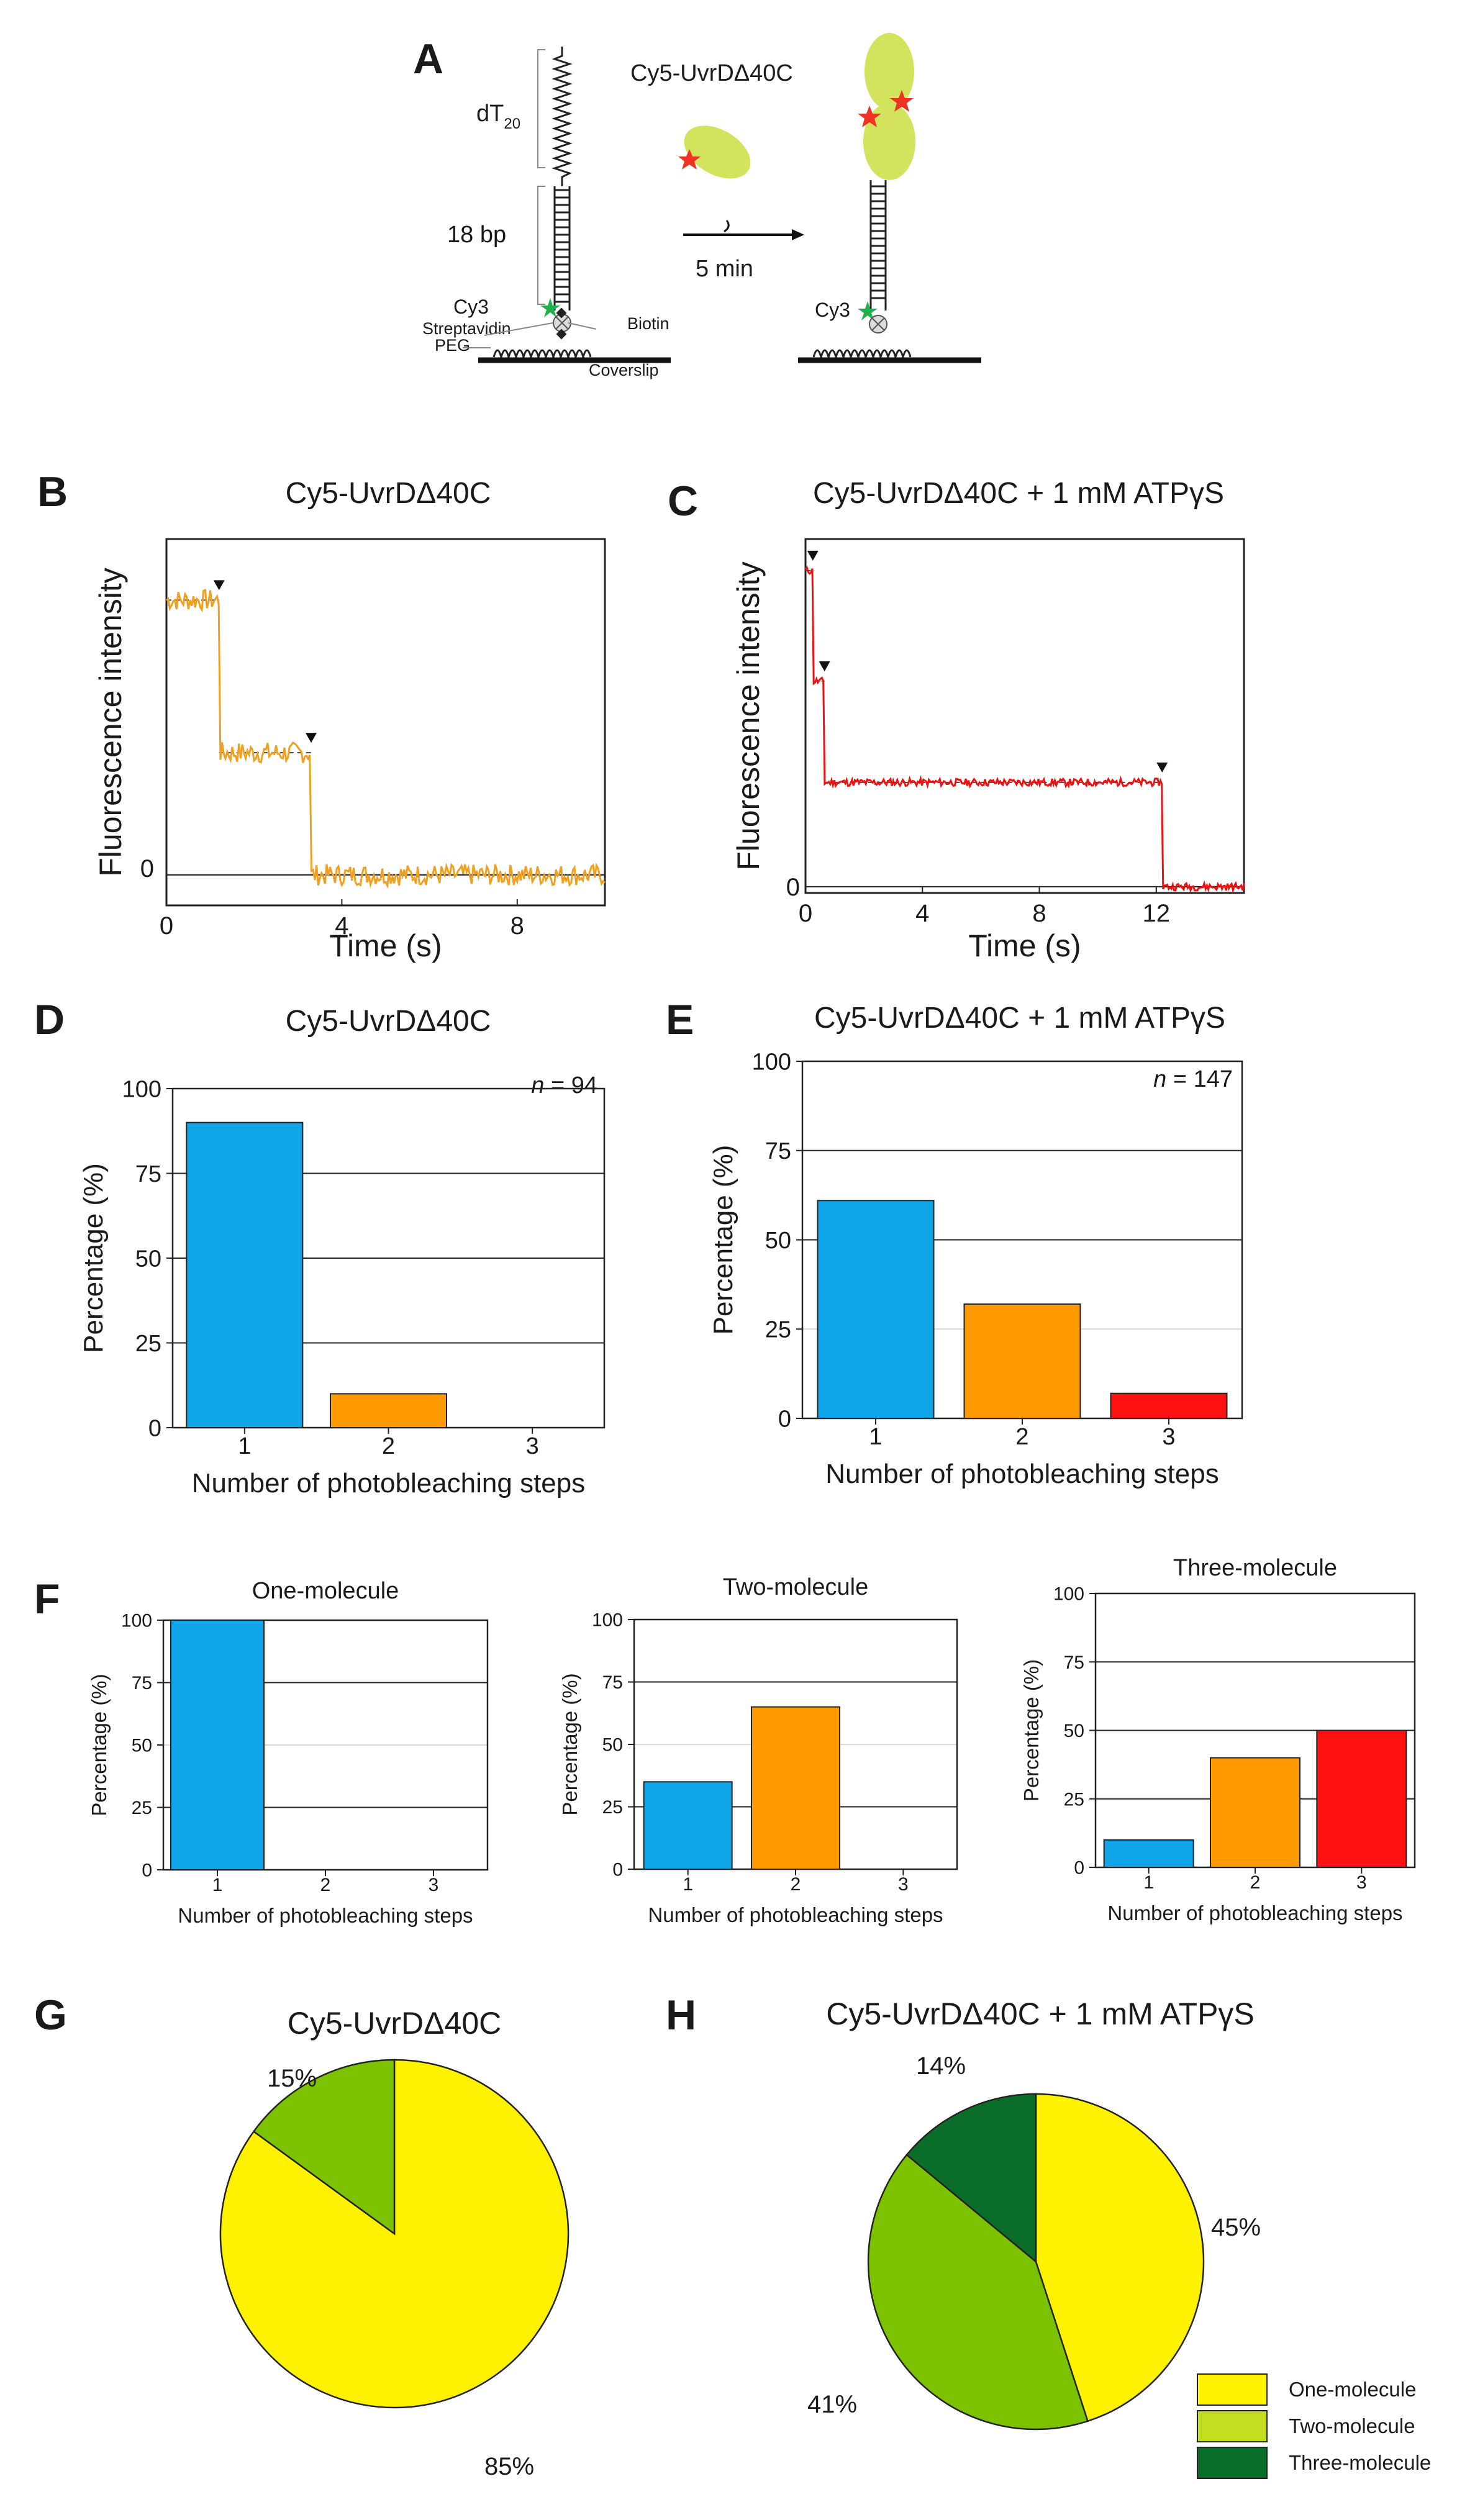  What do you see at coordinates (561, 313) in the screenshot?
I see `biotin-icon` at bounding box center [561, 313].